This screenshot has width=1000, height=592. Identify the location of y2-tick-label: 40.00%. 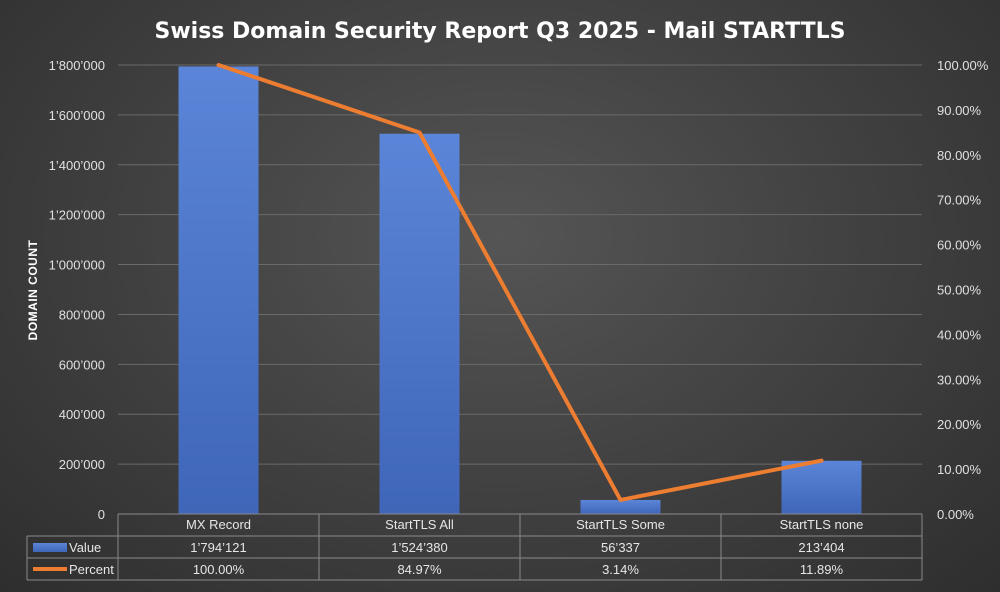
(959, 334).